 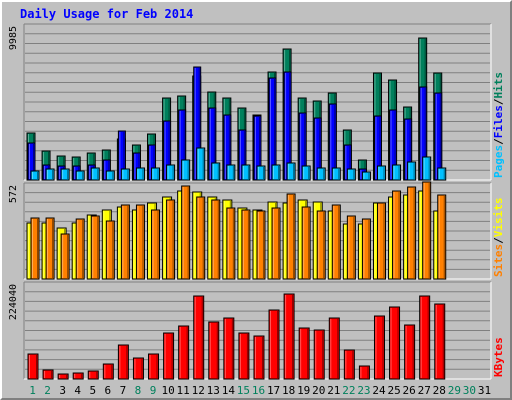 I want to click on series-legend: Pages/Files/Hits, so click(x=498, y=125).